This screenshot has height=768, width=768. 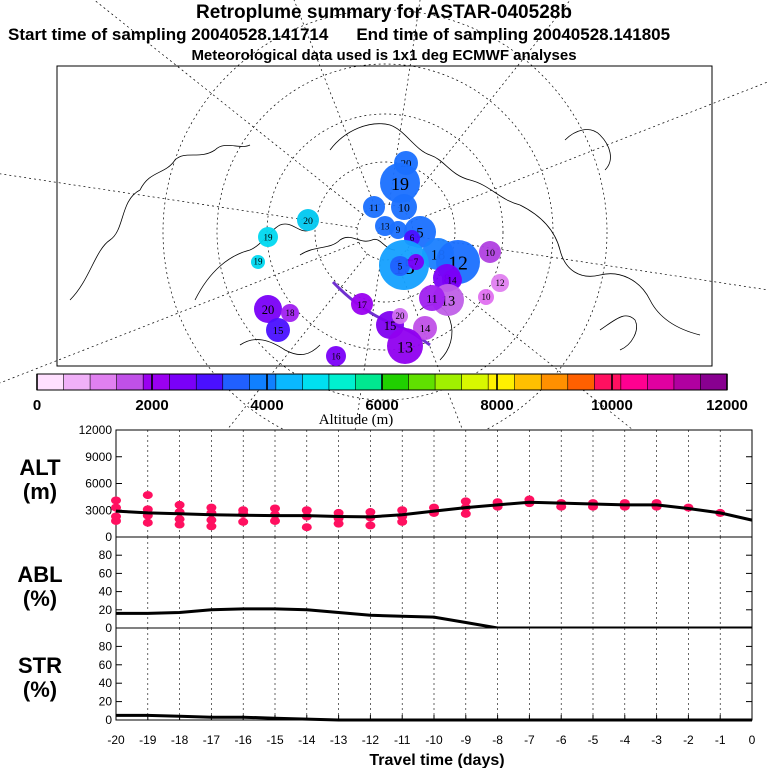 I want to click on start-time: Start time of sampling 20040528.141714, so click(x=168, y=34).